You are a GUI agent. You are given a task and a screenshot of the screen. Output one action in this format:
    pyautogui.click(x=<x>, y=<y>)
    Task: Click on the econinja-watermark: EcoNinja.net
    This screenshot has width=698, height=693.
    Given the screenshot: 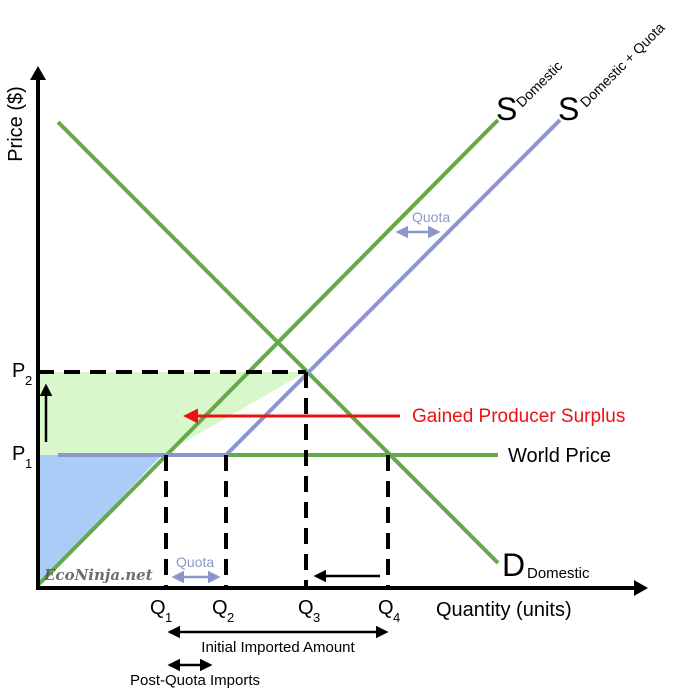 What is the action you would take?
    pyautogui.click(x=98, y=575)
    